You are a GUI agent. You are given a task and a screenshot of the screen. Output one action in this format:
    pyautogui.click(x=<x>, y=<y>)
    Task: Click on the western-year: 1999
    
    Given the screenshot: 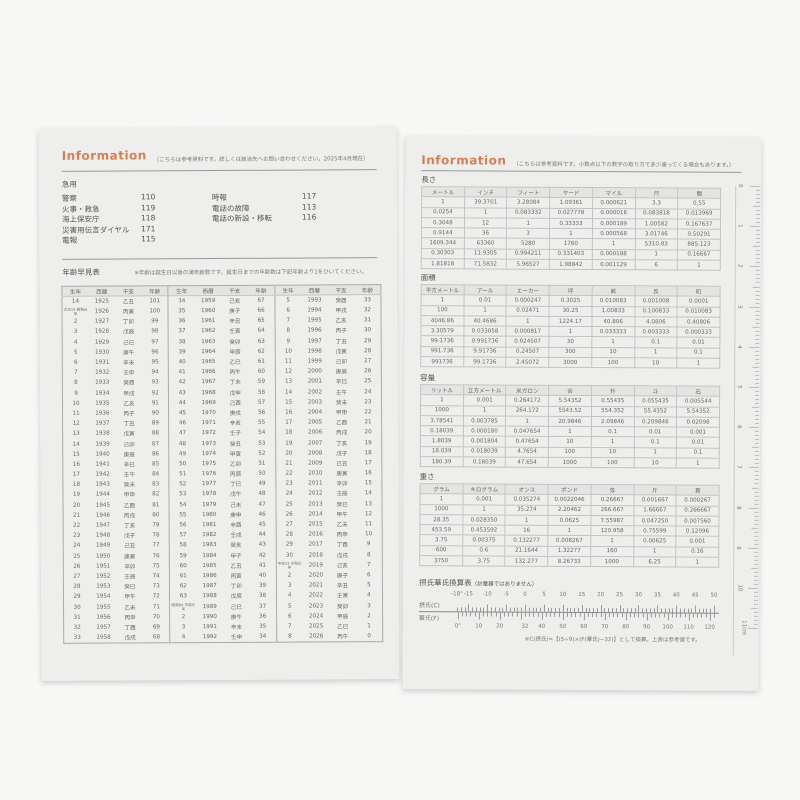 What is the action you would take?
    pyautogui.click(x=314, y=361)
    